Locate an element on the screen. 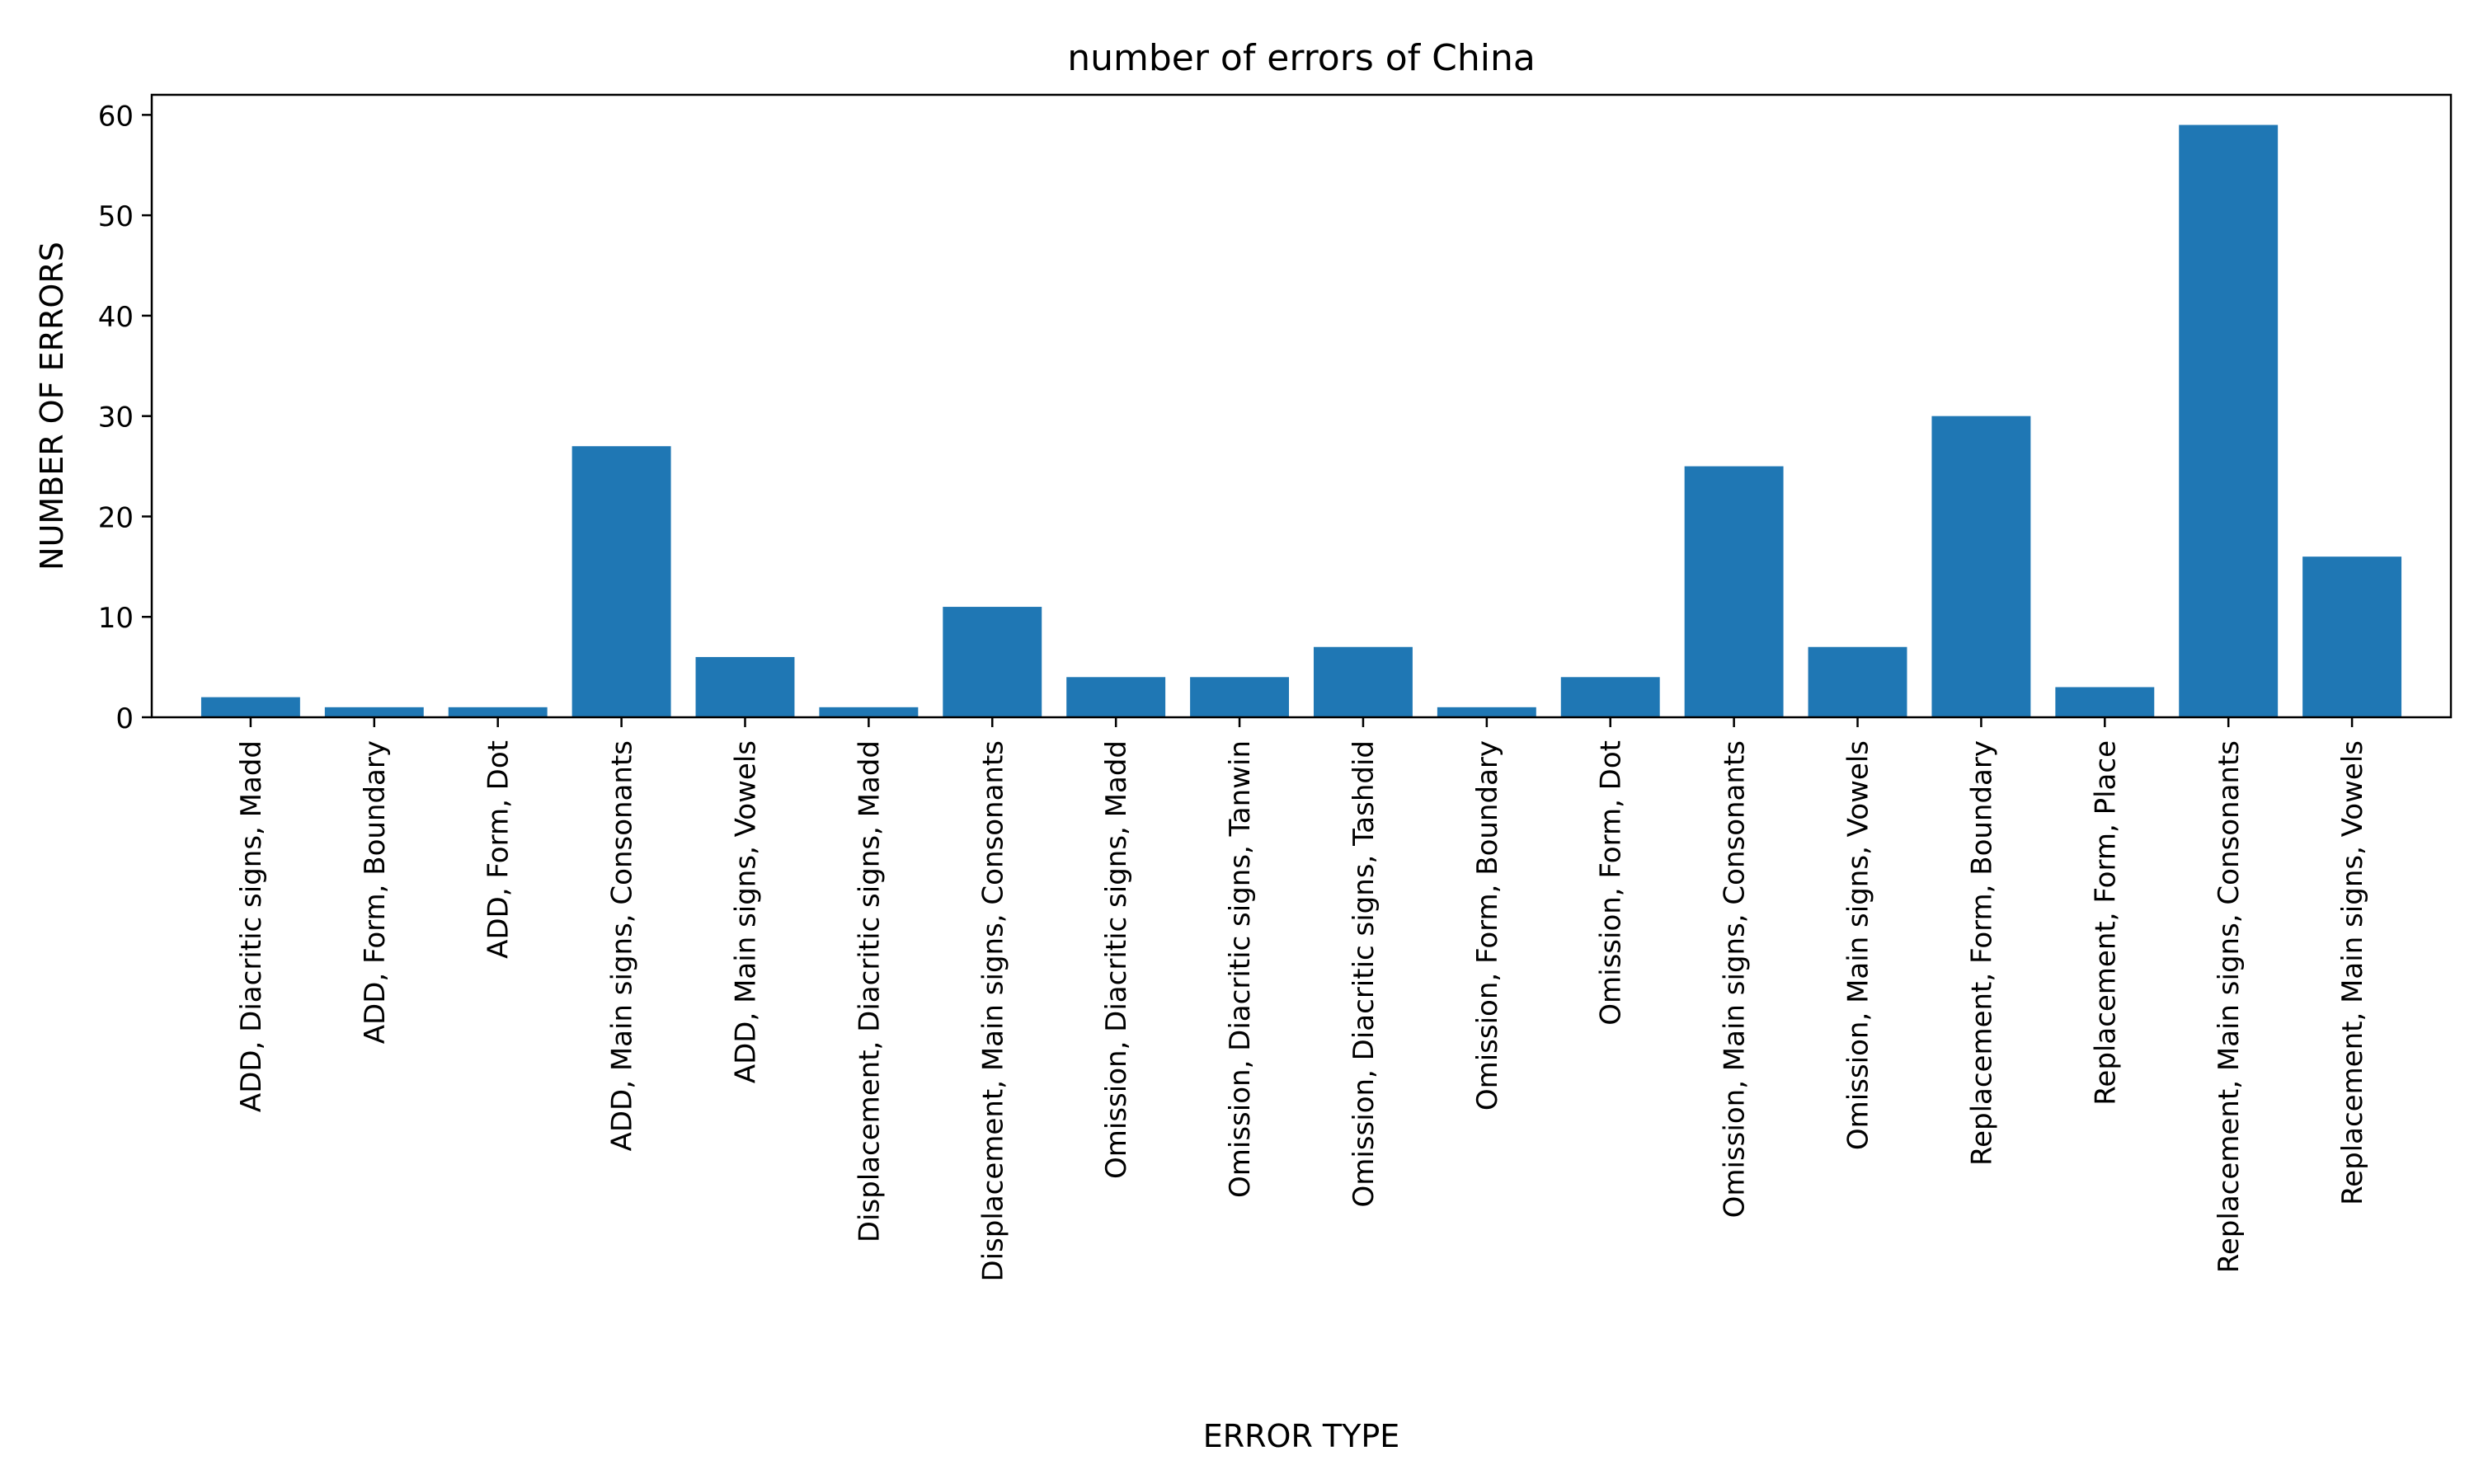 This screenshot has width=2474, height=1484. x-tick-label: ADD, Main signs, Vowels is located at coordinates (745, 911).